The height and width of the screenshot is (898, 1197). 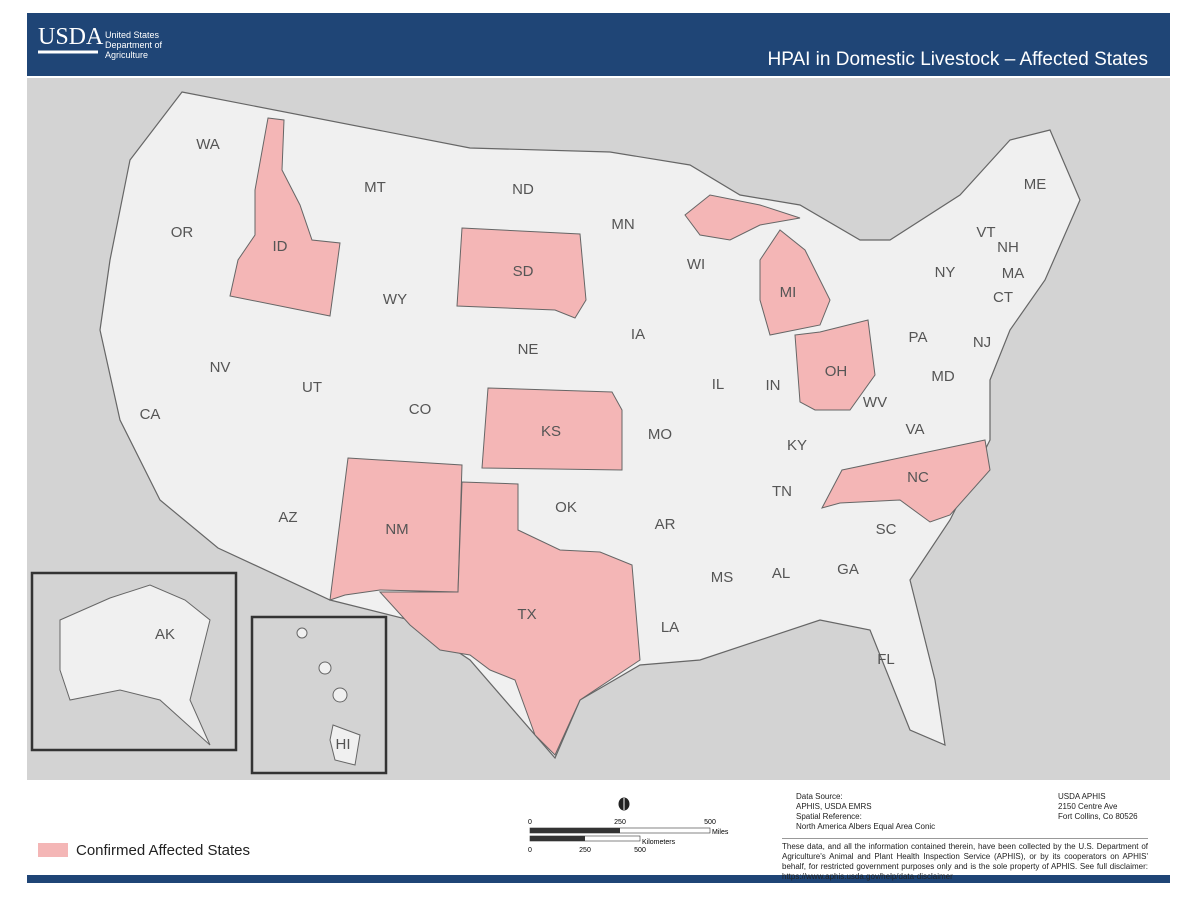 What do you see at coordinates (420, 409) in the screenshot?
I see `state-label: CO` at bounding box center [420, 409].